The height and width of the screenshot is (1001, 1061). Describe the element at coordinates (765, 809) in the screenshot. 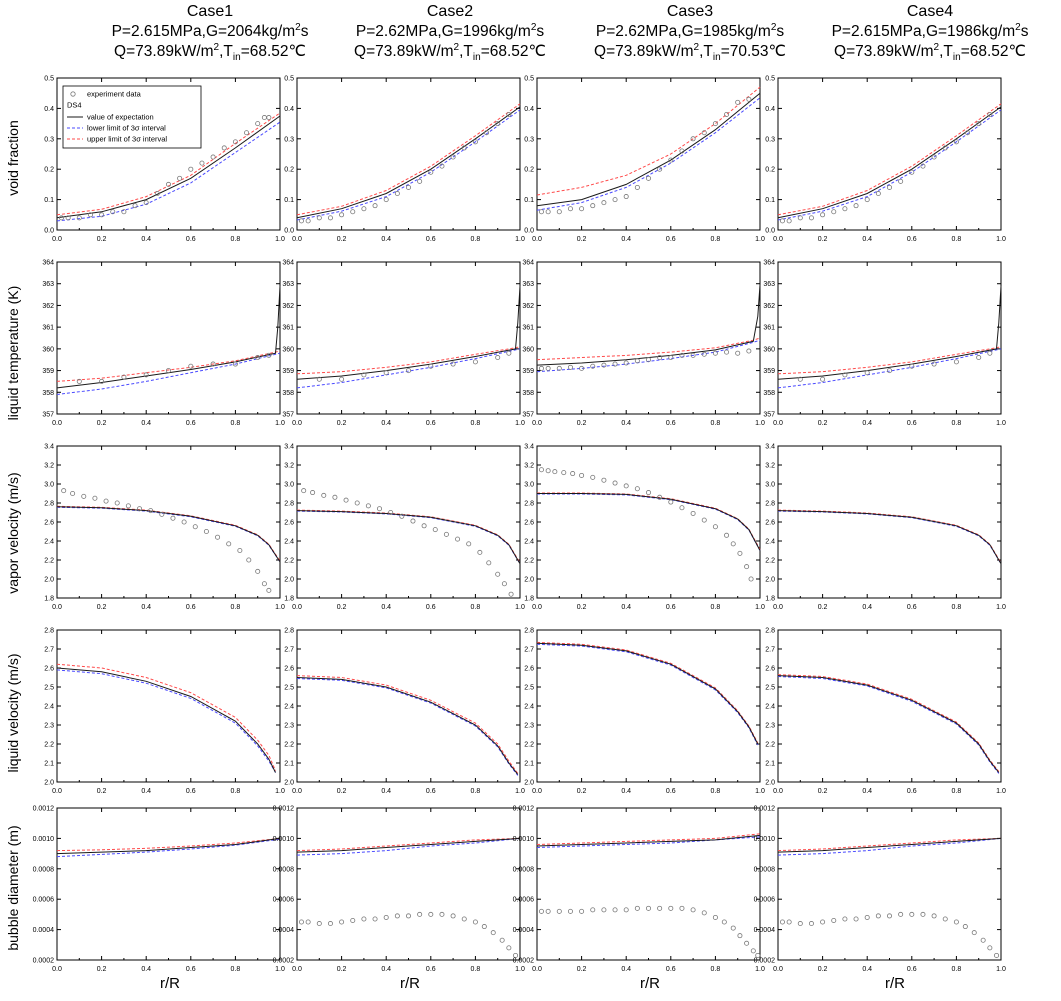

I see `y-tick-label: 0.0012` at that location.